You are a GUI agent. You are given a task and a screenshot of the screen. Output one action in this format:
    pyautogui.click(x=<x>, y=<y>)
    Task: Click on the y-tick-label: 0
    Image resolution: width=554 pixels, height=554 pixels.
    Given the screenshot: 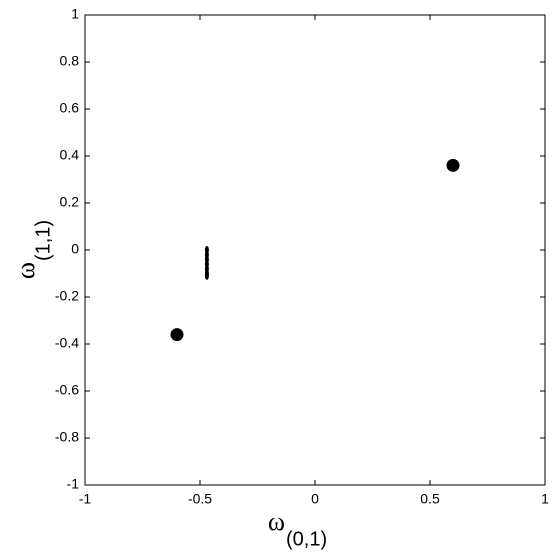 What is the action you would take?
    pyautogui.click(x=75, y=249)
    